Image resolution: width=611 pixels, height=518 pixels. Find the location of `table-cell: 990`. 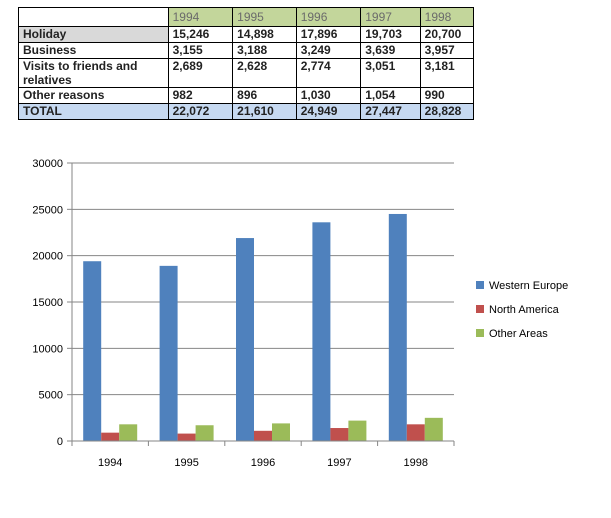

table-cell: 990 is located at coordinates (447, 95).